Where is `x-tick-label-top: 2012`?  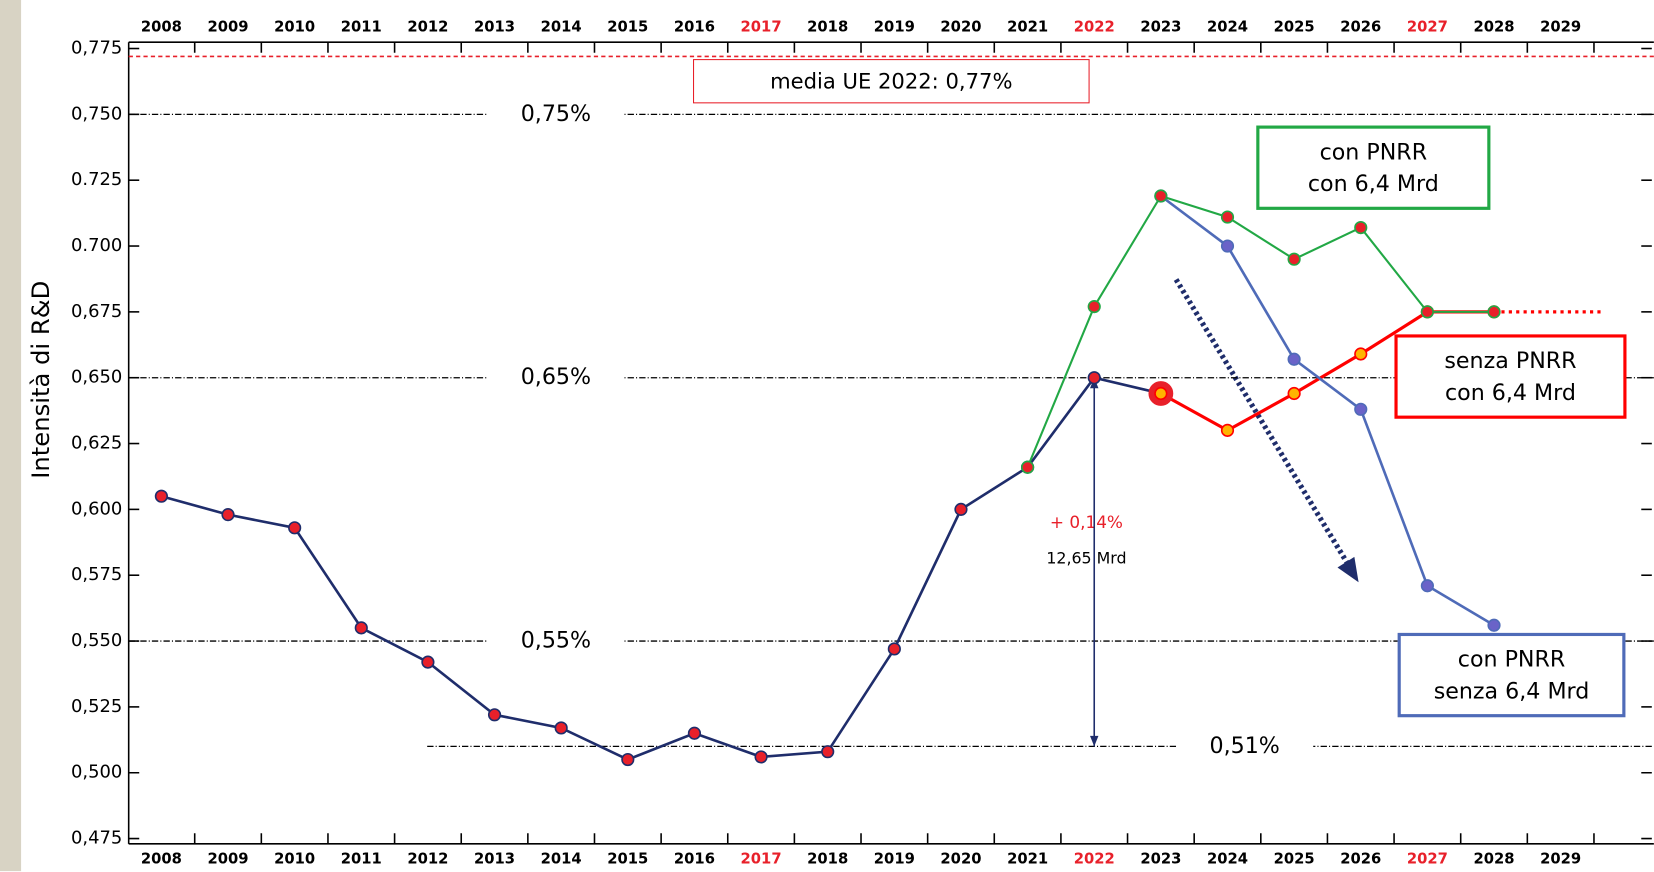
x-tick-label-top: 2012 is located at coordinates (427, 26).